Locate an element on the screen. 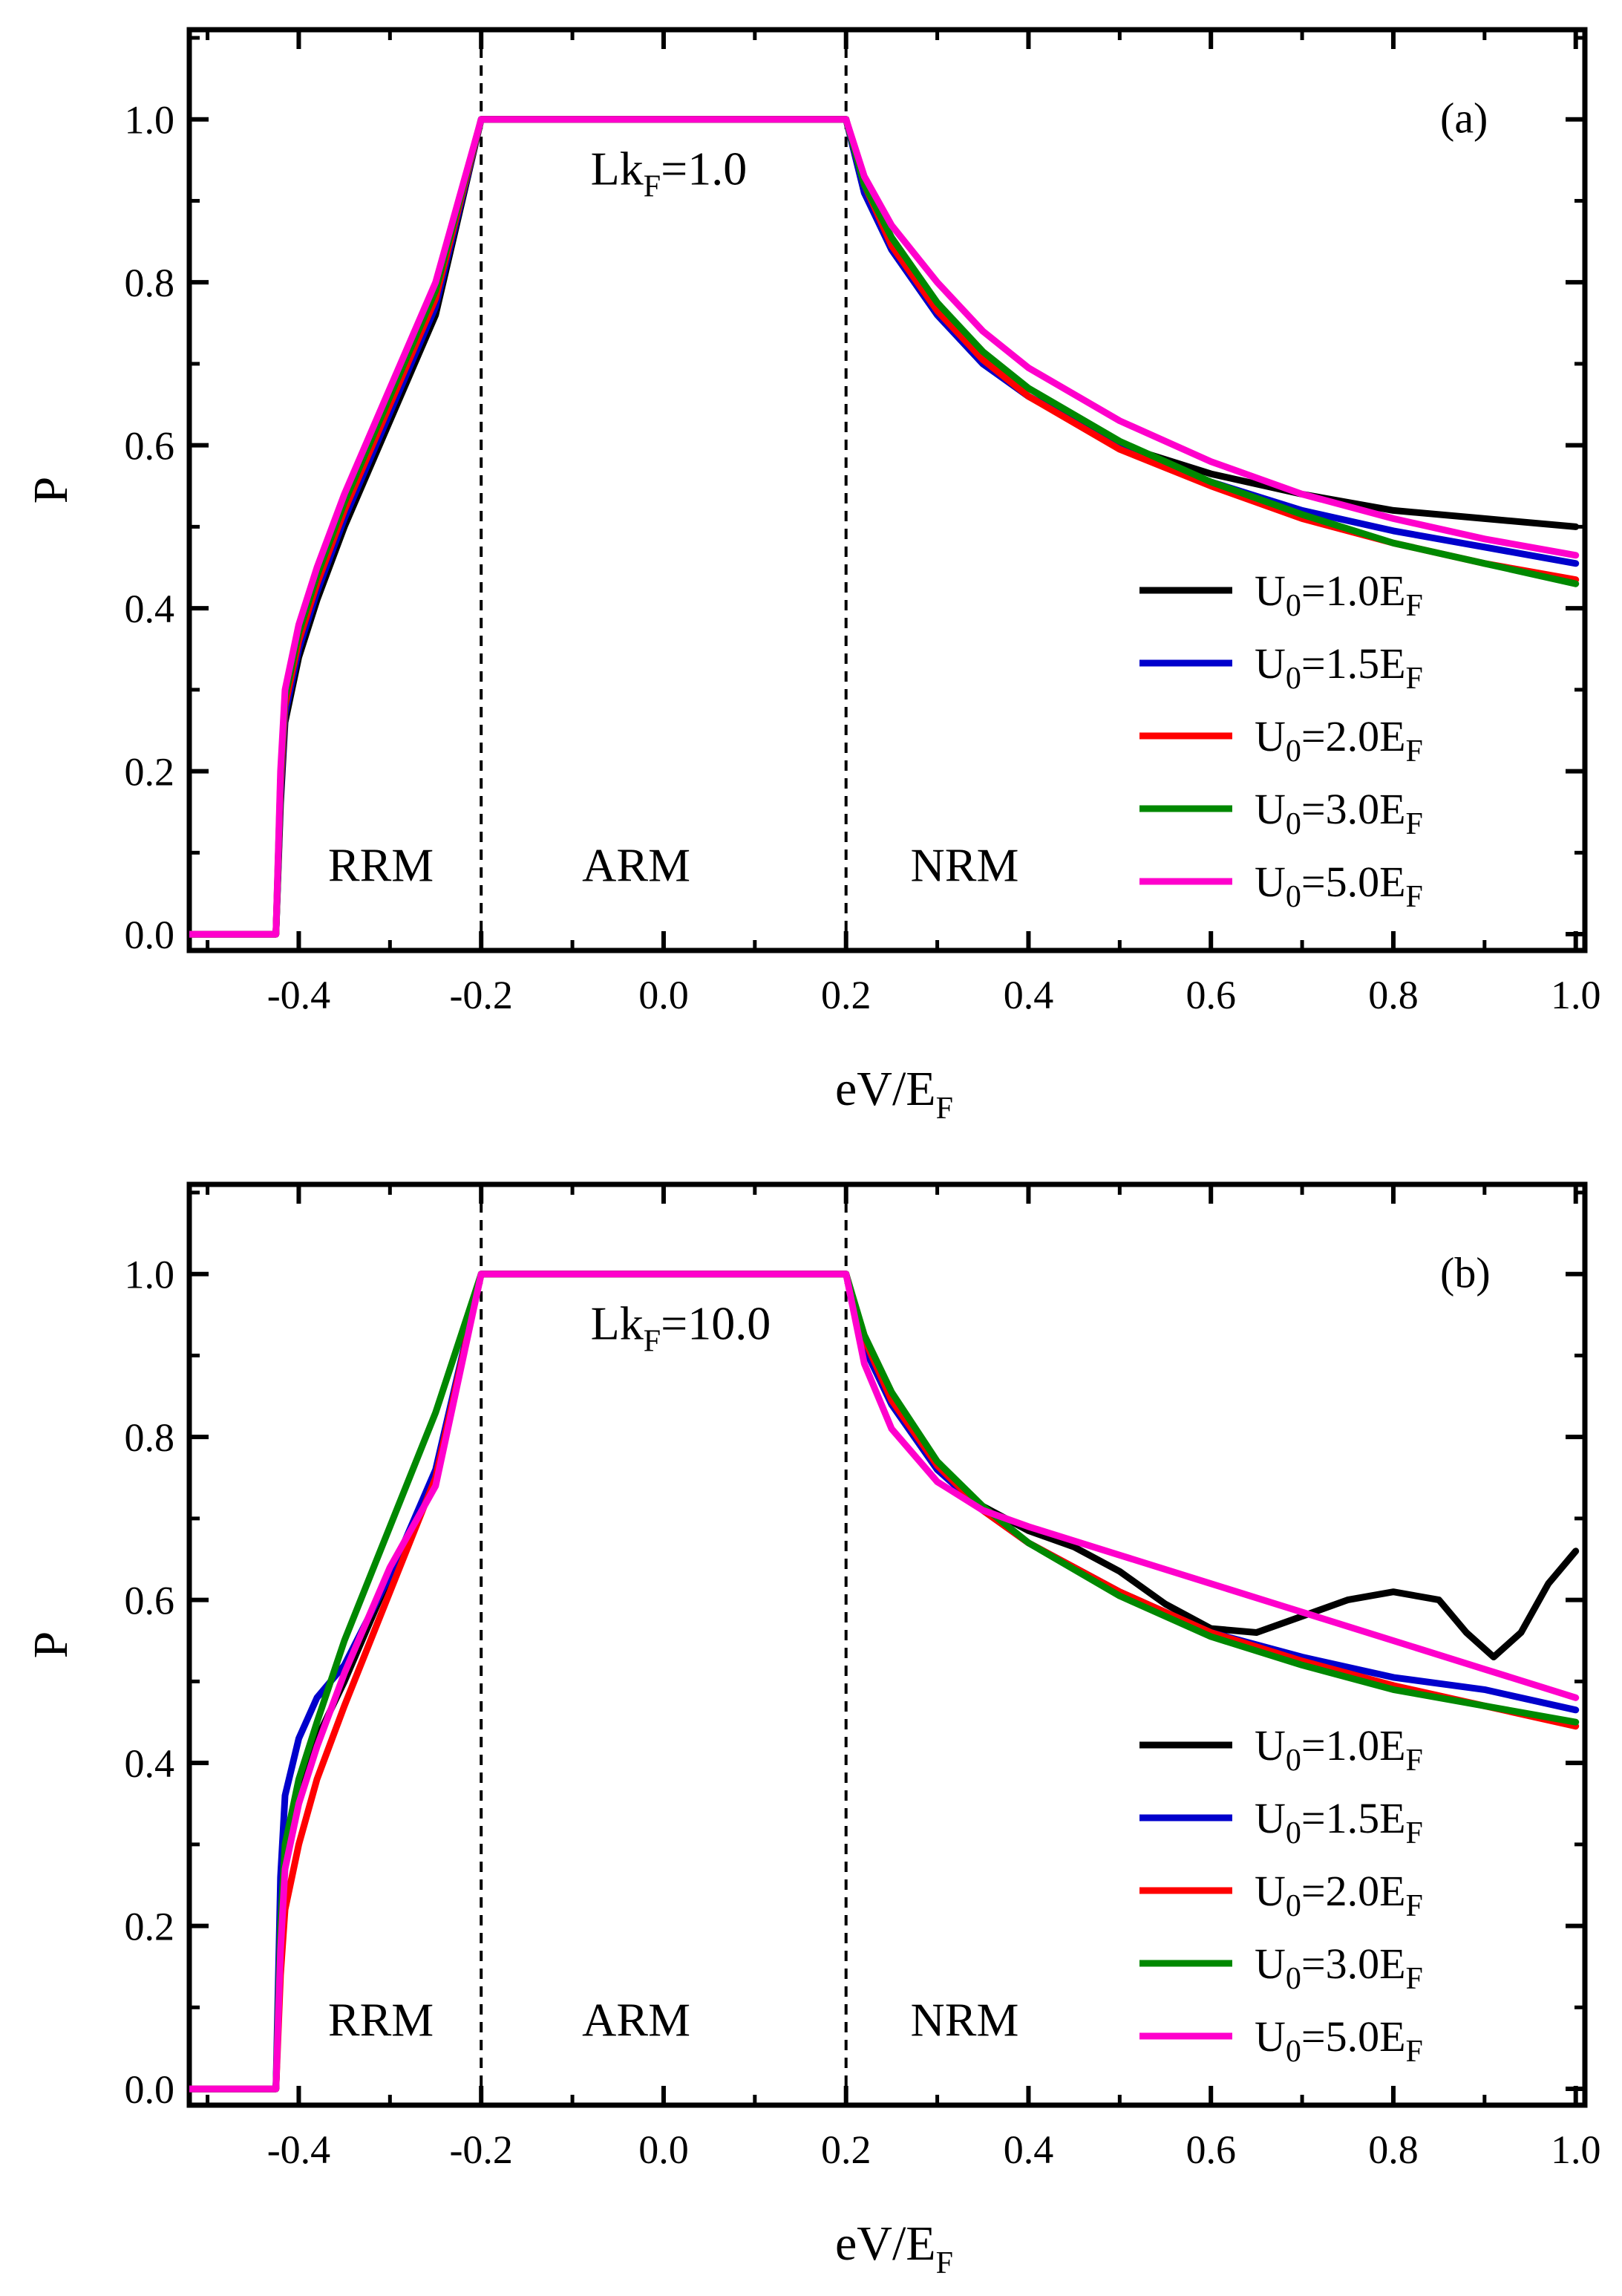  text-span: =1.0 is located at coordinates (704, 168).